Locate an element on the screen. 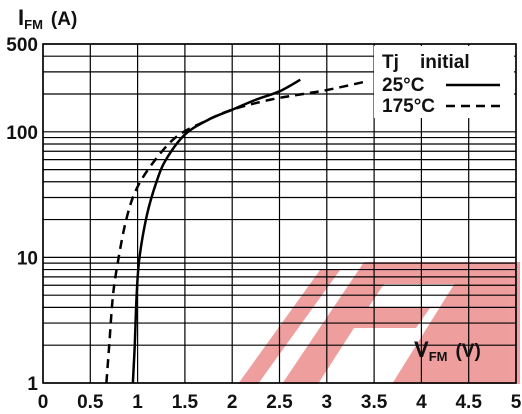 Image resolution: width=522 pixels, height=414 pixels. x-tick-label: 4 is located at coordinates (421, 402).